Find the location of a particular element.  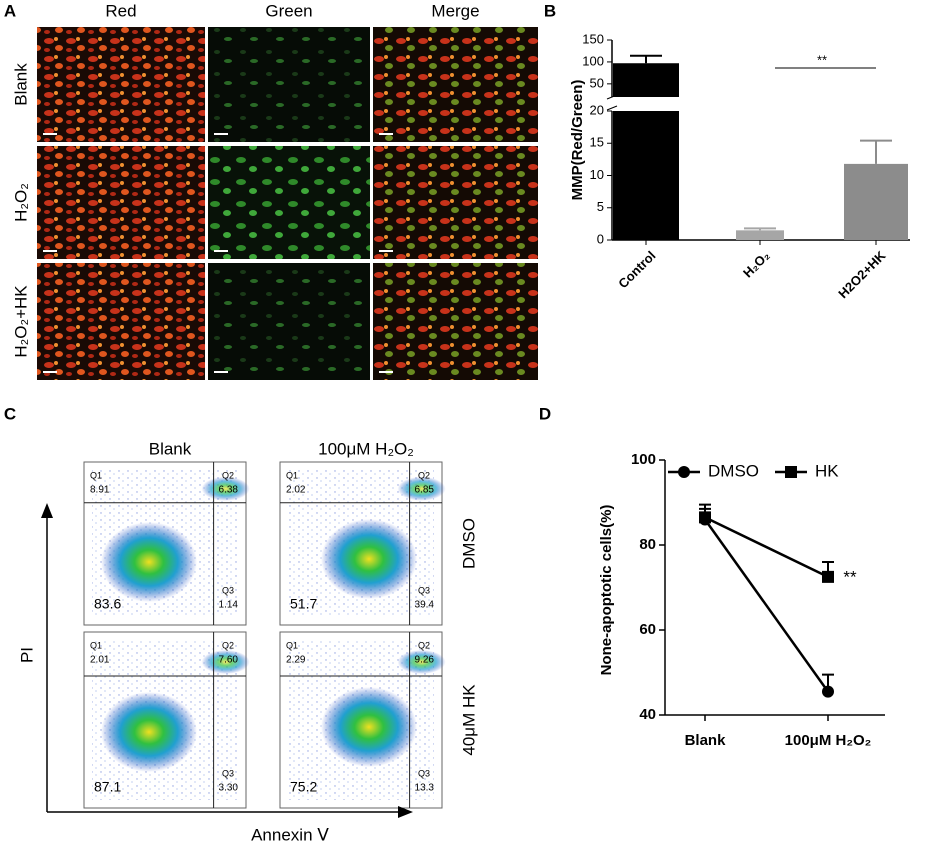

x-axis-label: Annexin Ⅴ is located at coordinates (290, 834).